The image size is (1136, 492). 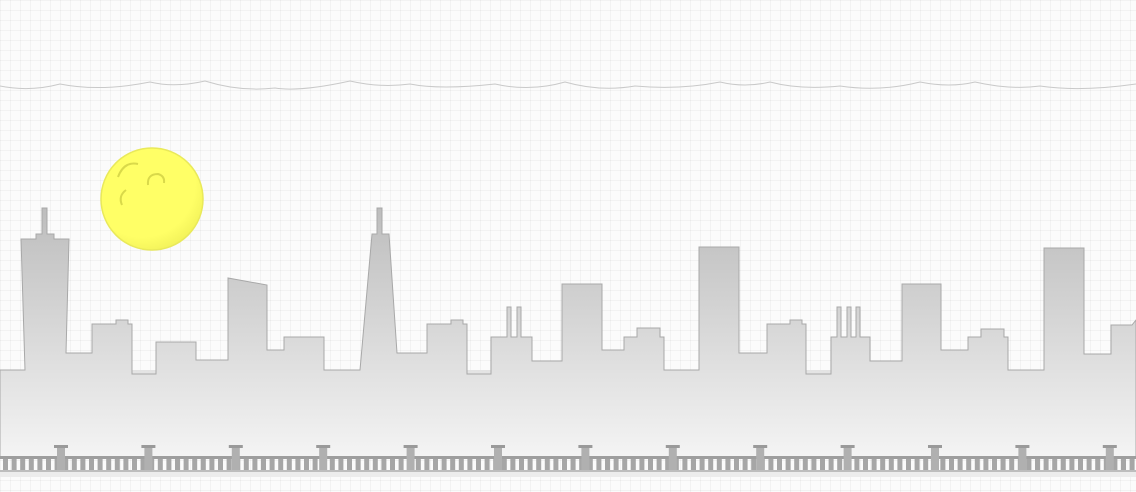 I want to click on moon-icon, so click(x=152, y=199).